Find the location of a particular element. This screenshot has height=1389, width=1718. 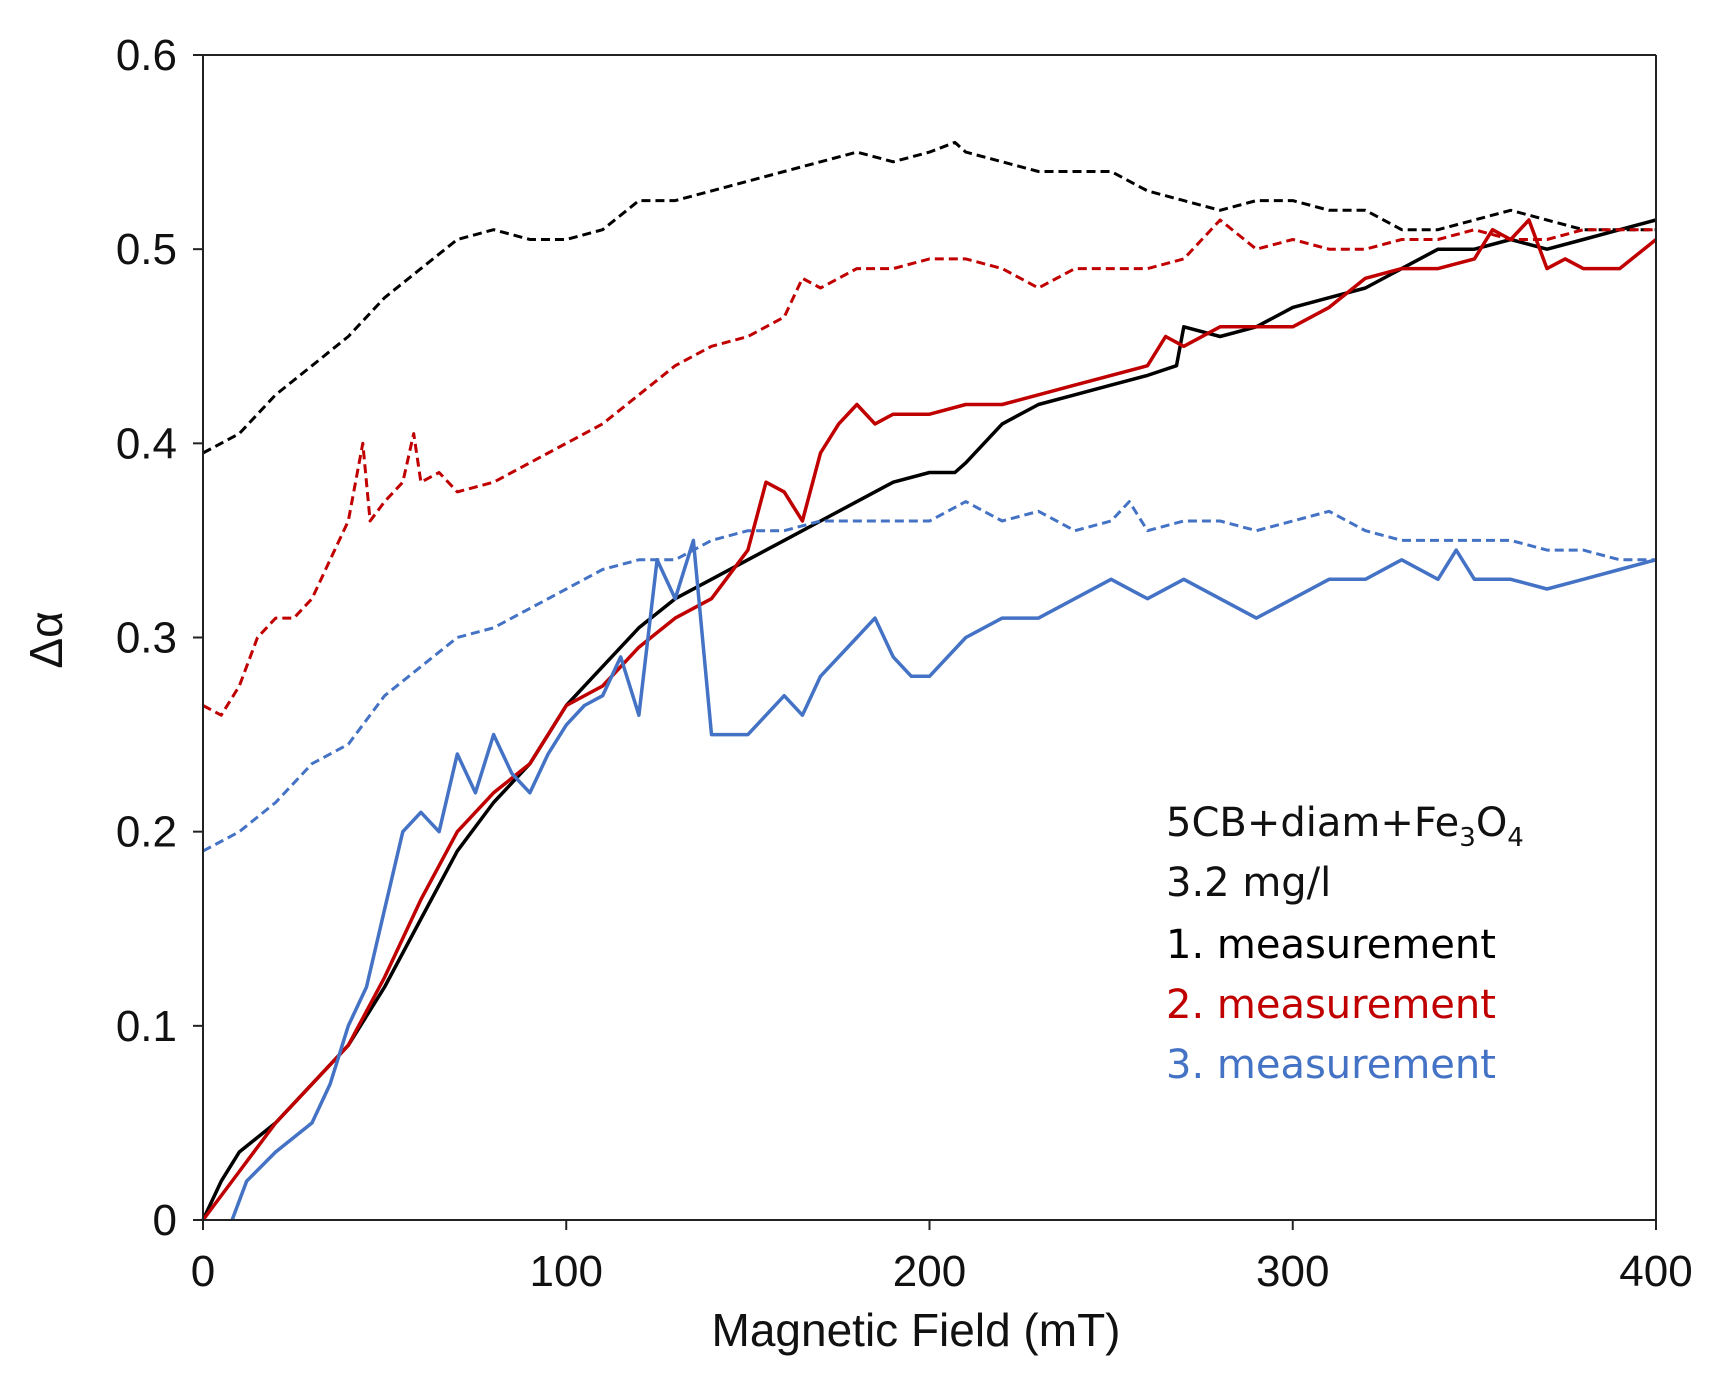

x-tick-label: 0 is located at coordinates (203, 1271).